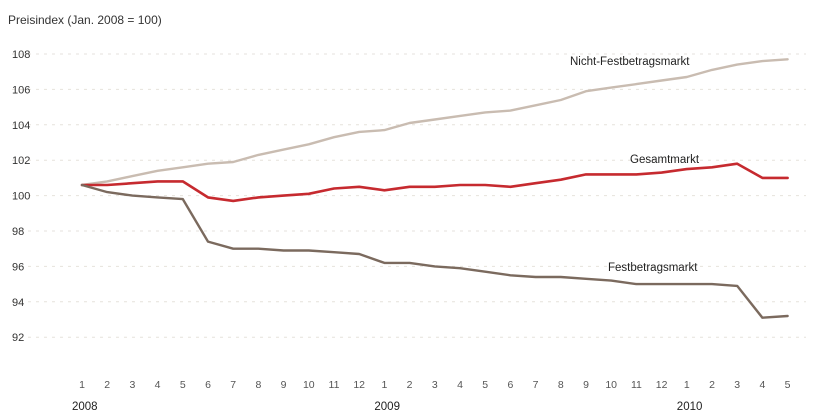 This screenshot has height=417, width=831. I want to click on year-label: 2010, so click(690, 407).